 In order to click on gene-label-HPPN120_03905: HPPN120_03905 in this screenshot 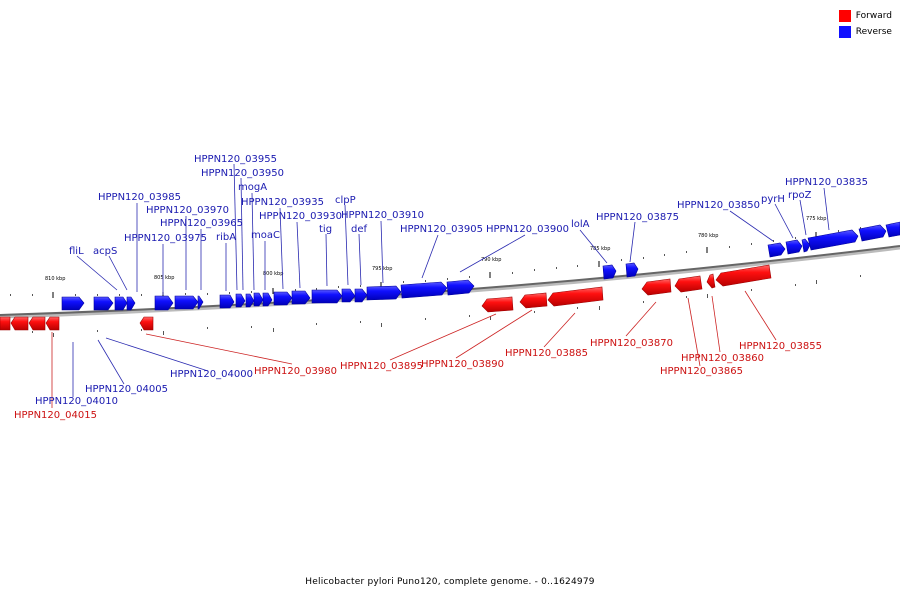, I will do `click(441, 229)`.